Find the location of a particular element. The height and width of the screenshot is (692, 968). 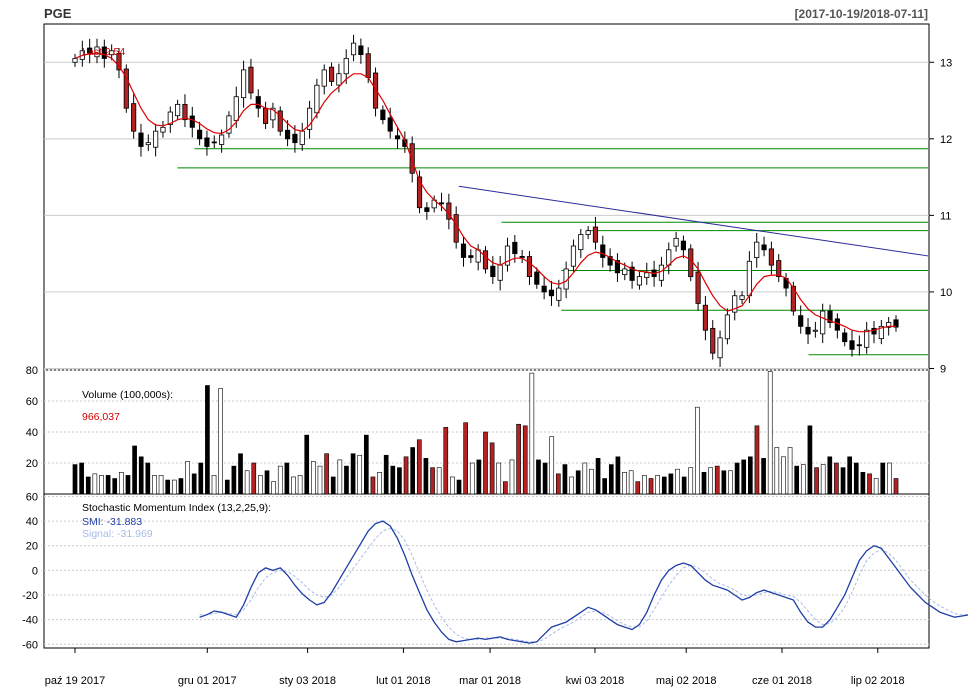

volume-label: Volume (100,000s): is located at coordinates (127, 395).